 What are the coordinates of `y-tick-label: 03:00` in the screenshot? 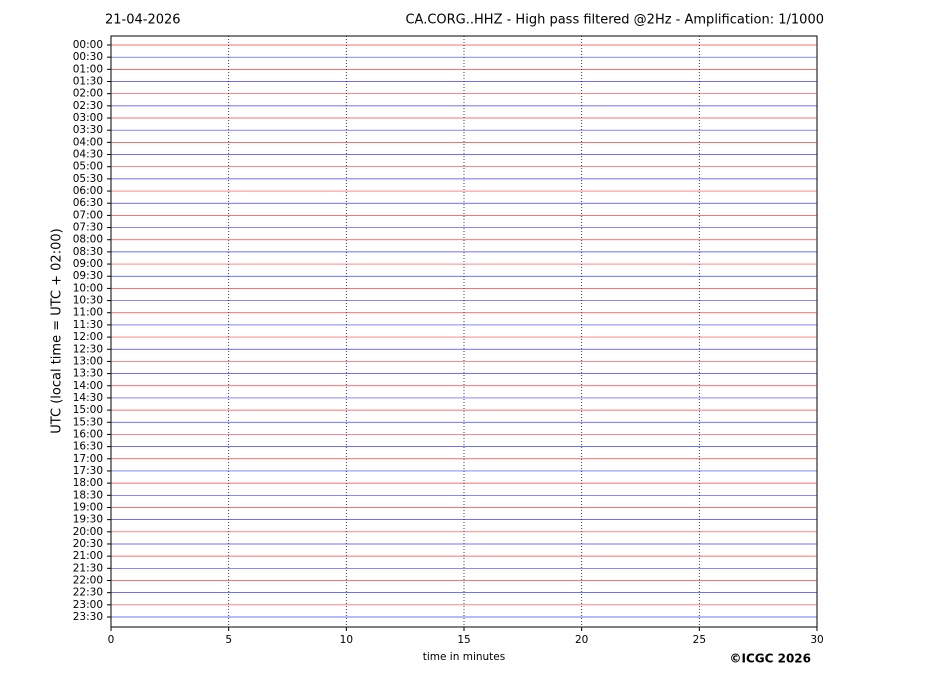 It's located at (88, 118).